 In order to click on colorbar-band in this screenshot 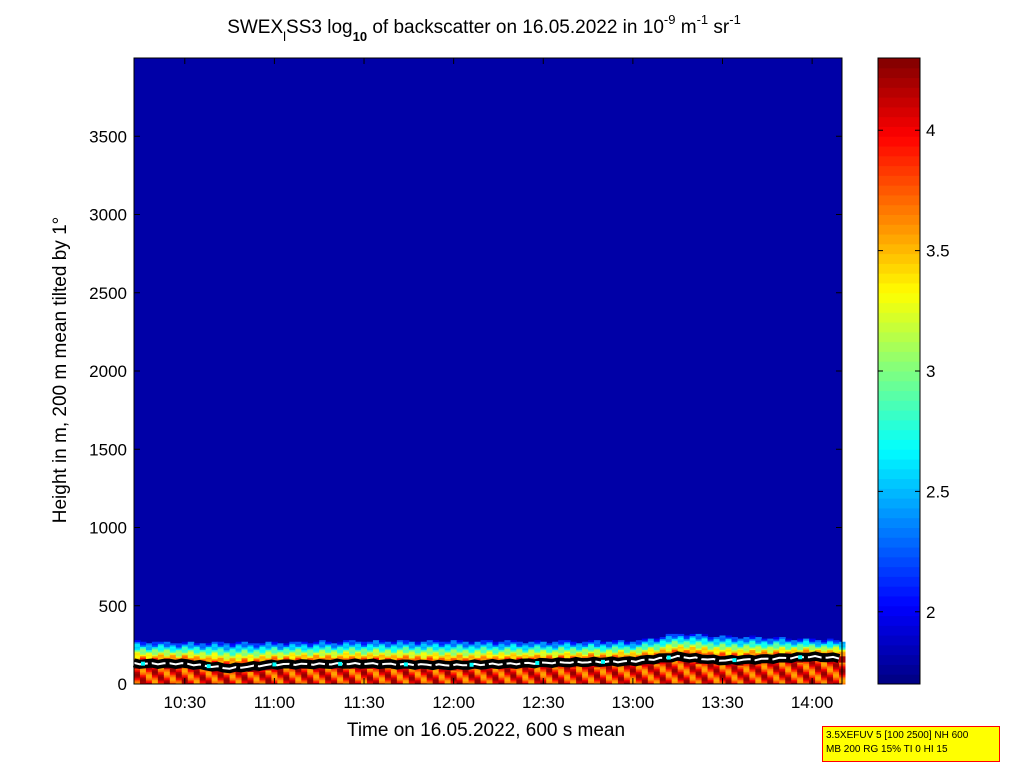, I will do `click(899, 532)`.